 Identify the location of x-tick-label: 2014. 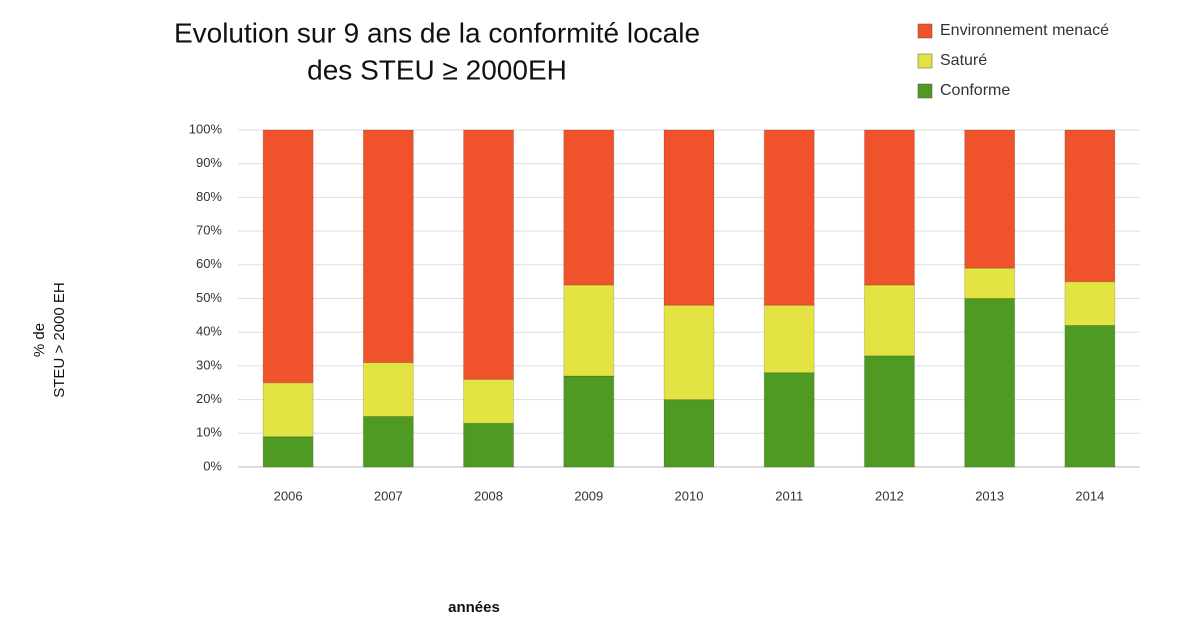
(1089, 495).